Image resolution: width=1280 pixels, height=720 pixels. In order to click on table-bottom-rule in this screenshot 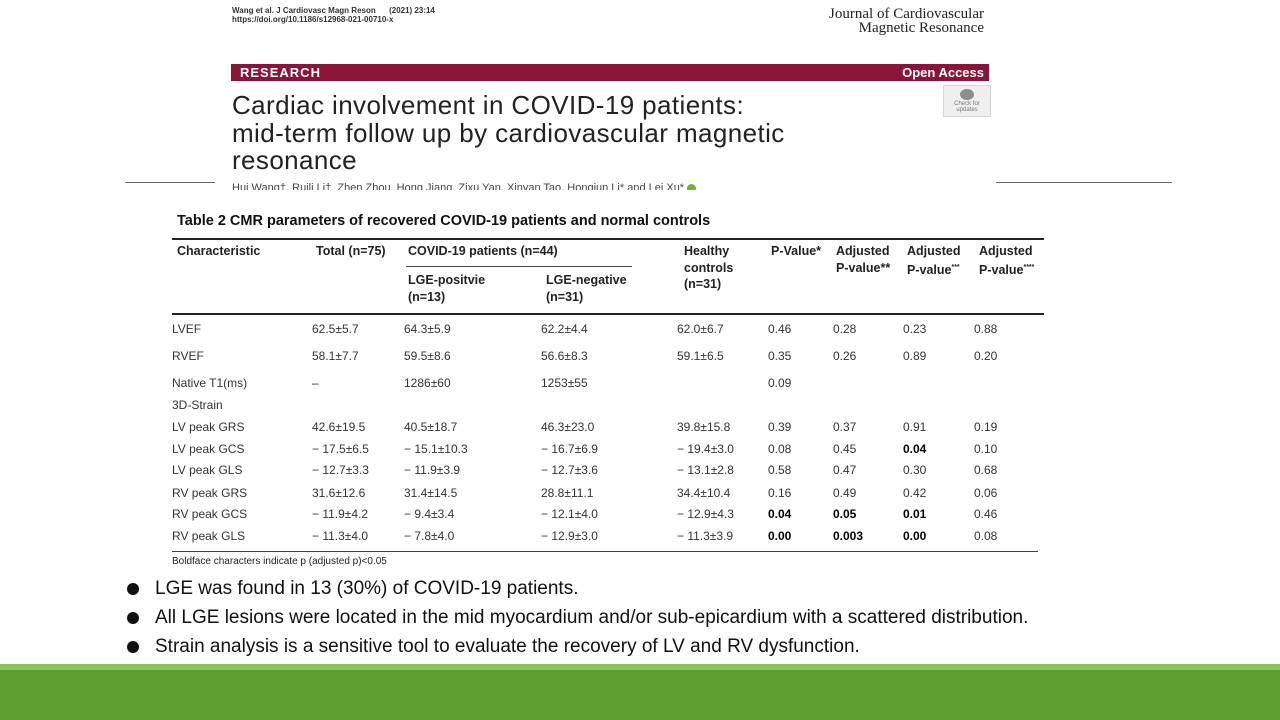, I will do `click(605, 551)`.